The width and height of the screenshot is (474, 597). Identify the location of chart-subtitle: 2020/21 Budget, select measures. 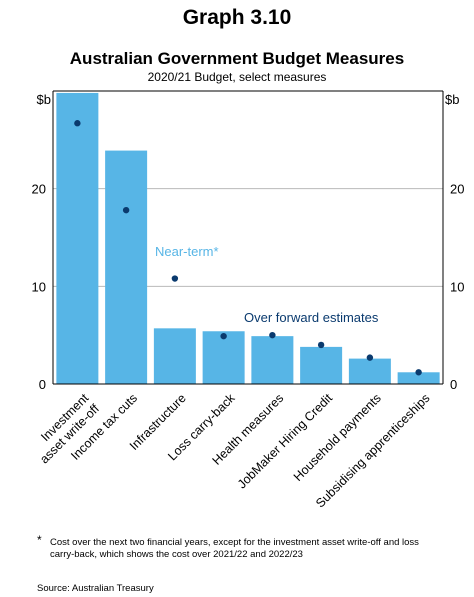
(237, 77).